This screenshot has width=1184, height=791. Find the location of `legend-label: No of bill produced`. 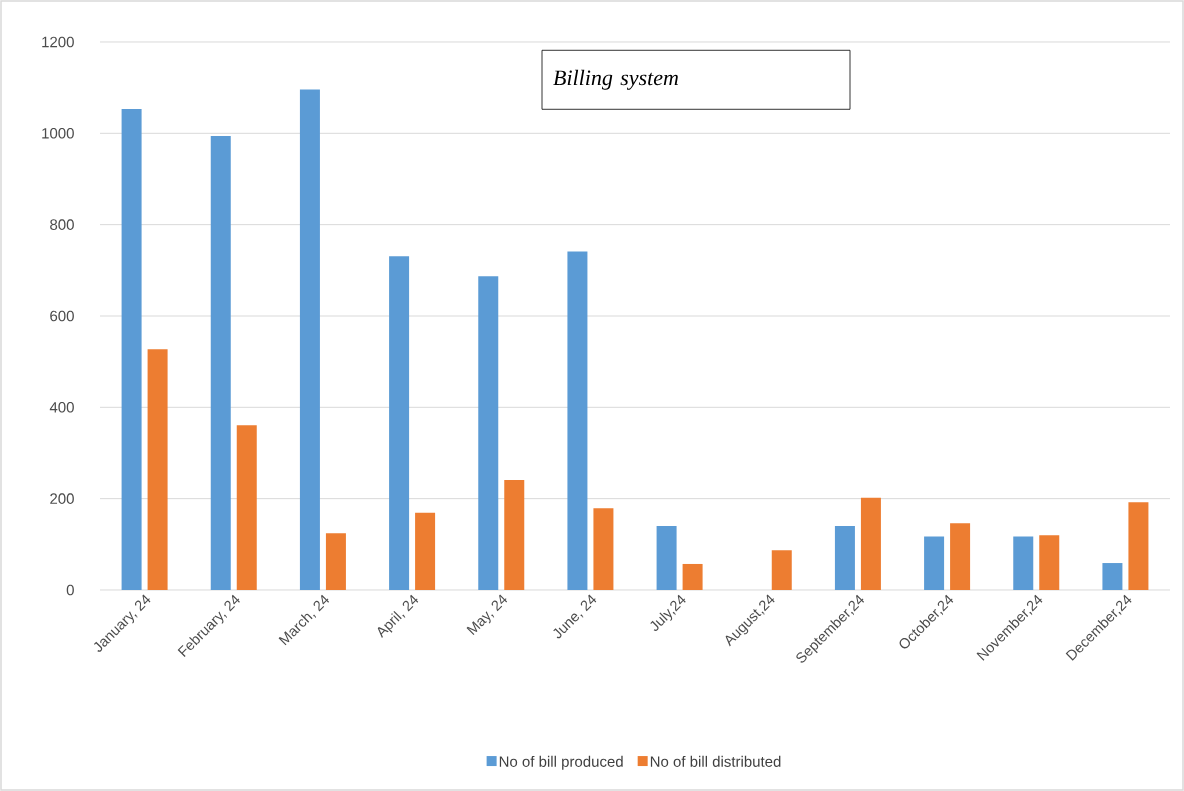

legend-label: No of bill produced is located at coordinates (561, 762).